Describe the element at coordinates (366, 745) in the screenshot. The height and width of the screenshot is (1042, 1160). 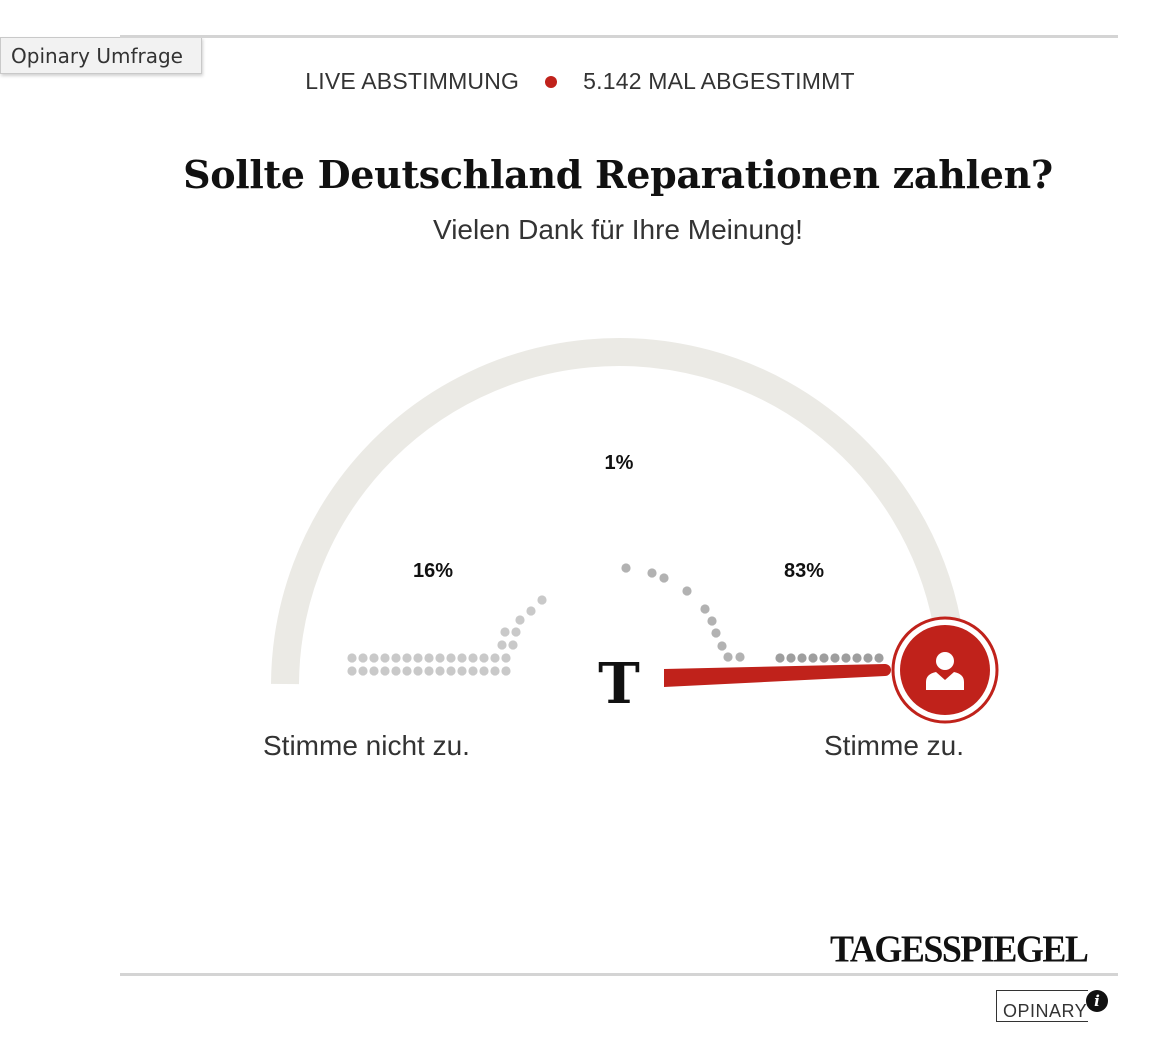
I see `scale-label-disagree: Stimme nicht zu.` at that location.